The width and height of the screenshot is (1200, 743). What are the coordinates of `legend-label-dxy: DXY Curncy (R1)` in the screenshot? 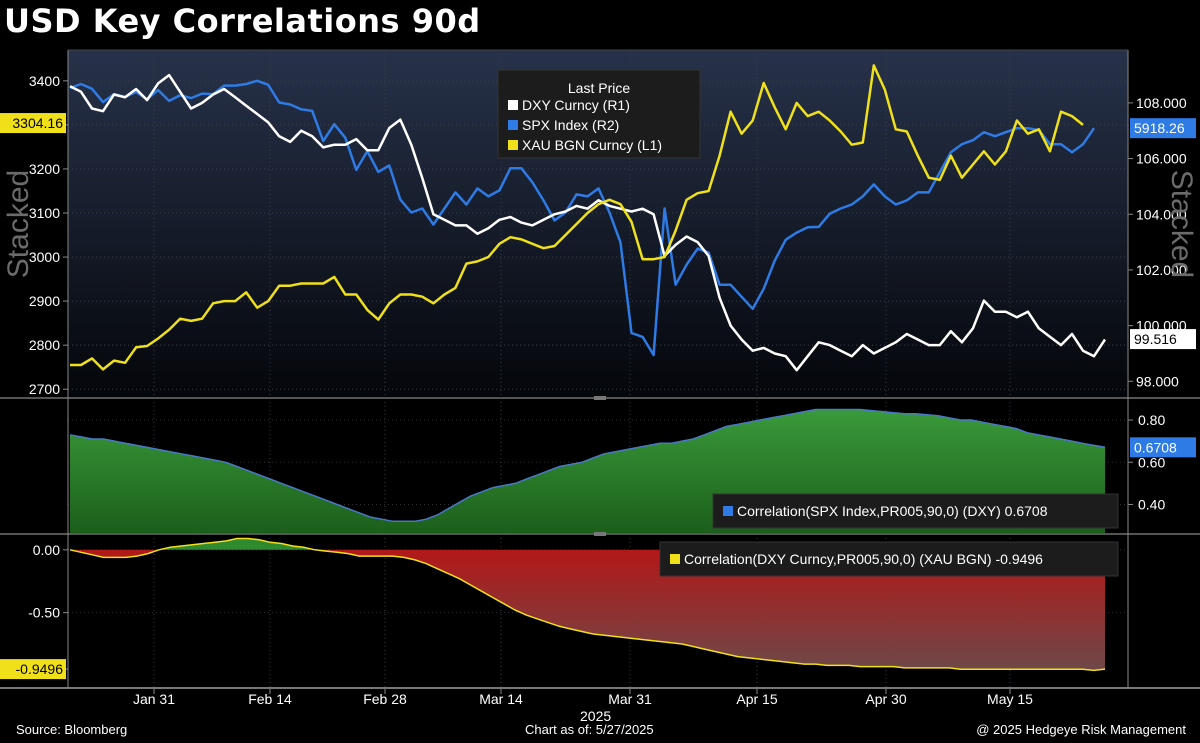 It's located at (576, 105).